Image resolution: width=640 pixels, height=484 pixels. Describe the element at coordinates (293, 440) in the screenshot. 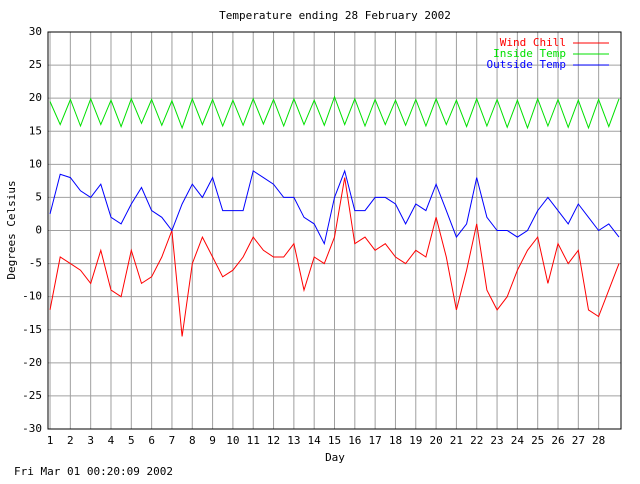

I see `x-tick-label: 13` at that location.